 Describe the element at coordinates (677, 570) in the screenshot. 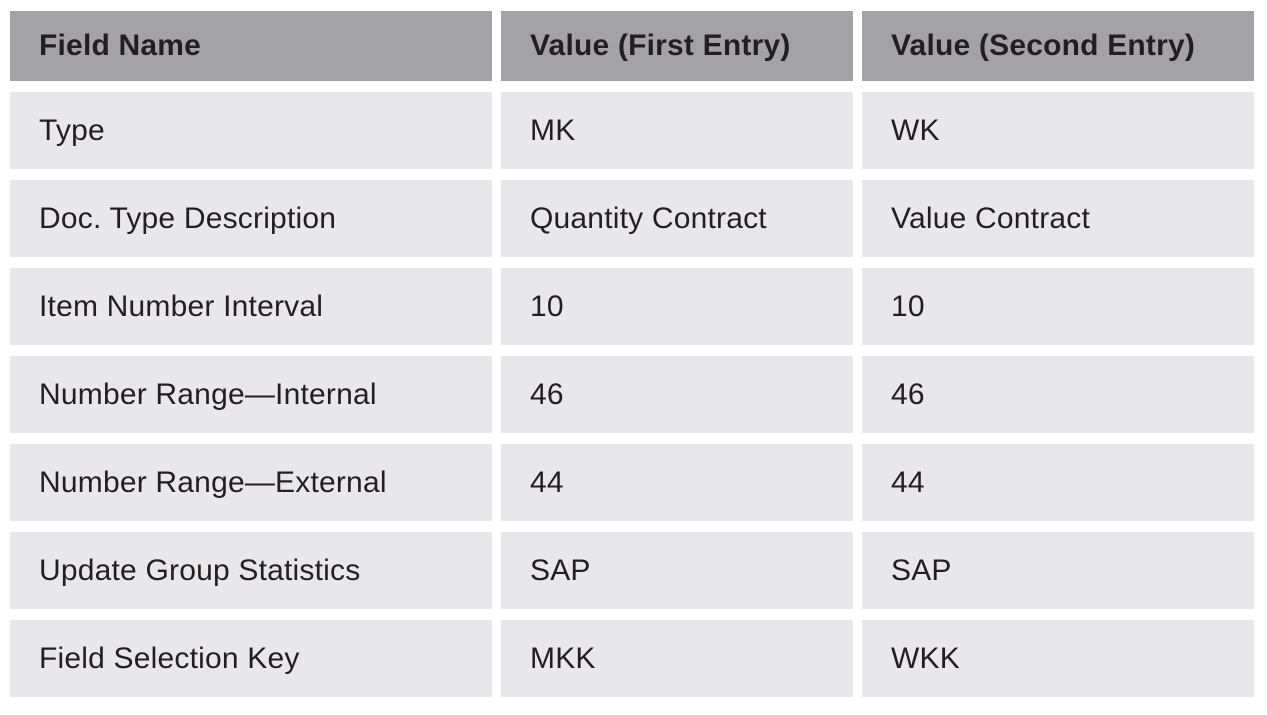

I see `table-cell-first-value: SAP` at that location.